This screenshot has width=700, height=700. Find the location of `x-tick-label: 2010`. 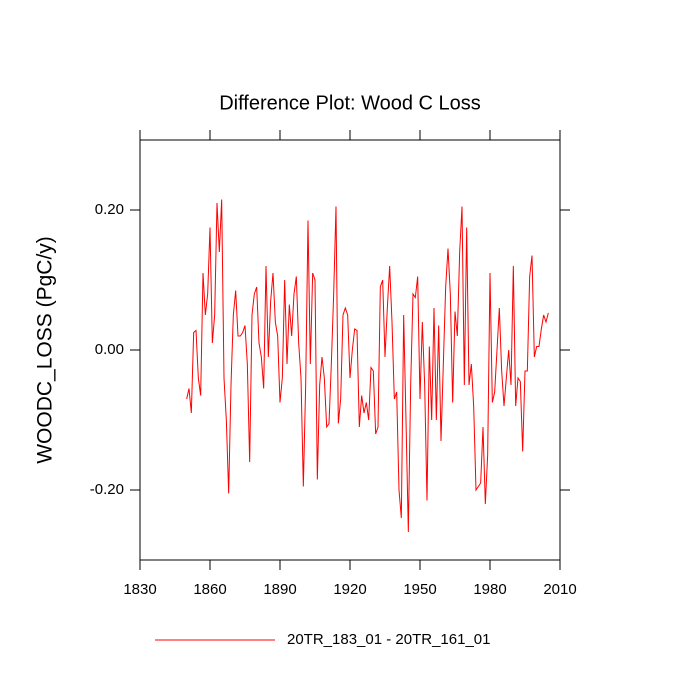

x-tick-label: 2010 is located at coordinates (559, 589).